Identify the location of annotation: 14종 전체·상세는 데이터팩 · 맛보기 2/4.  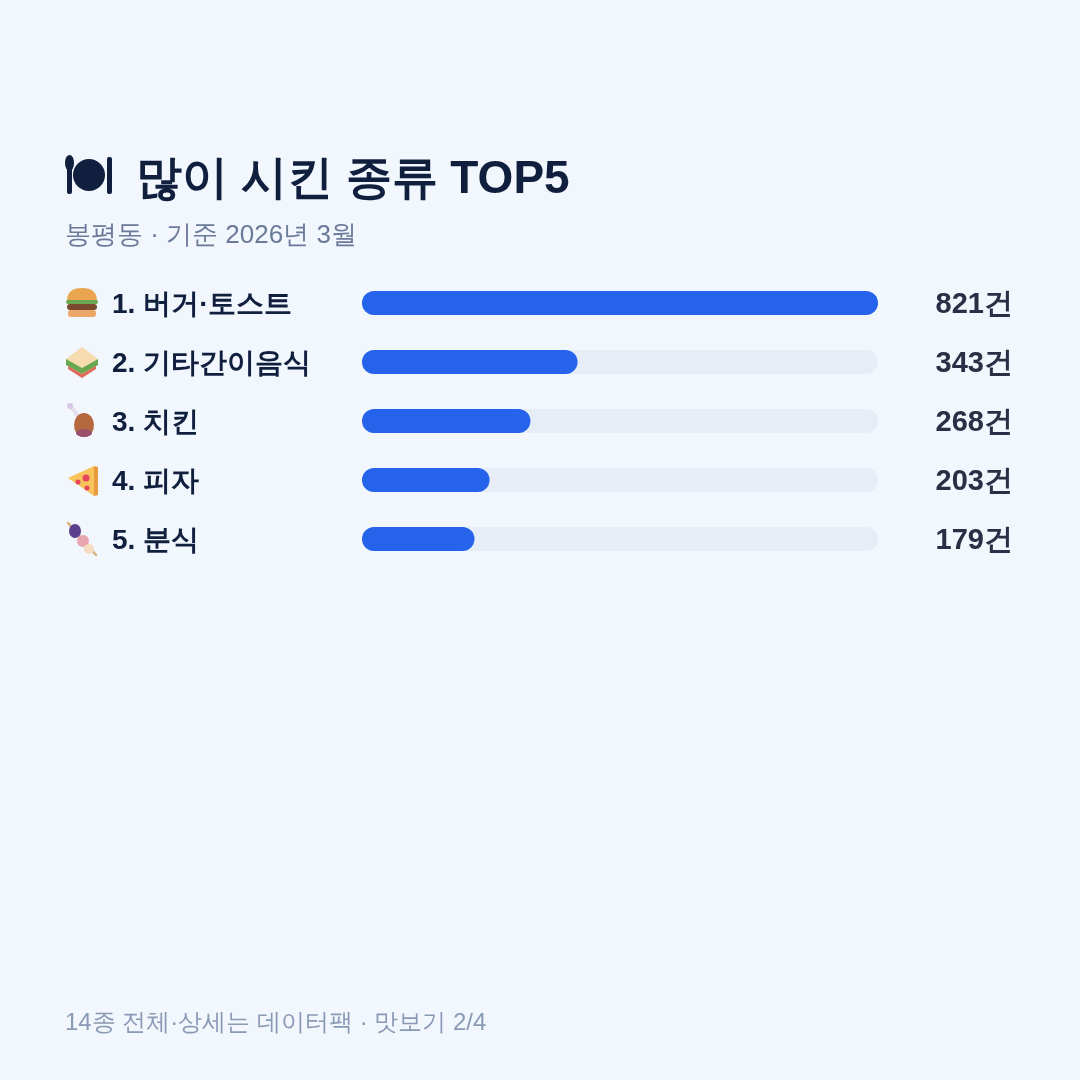
(276, 1021).